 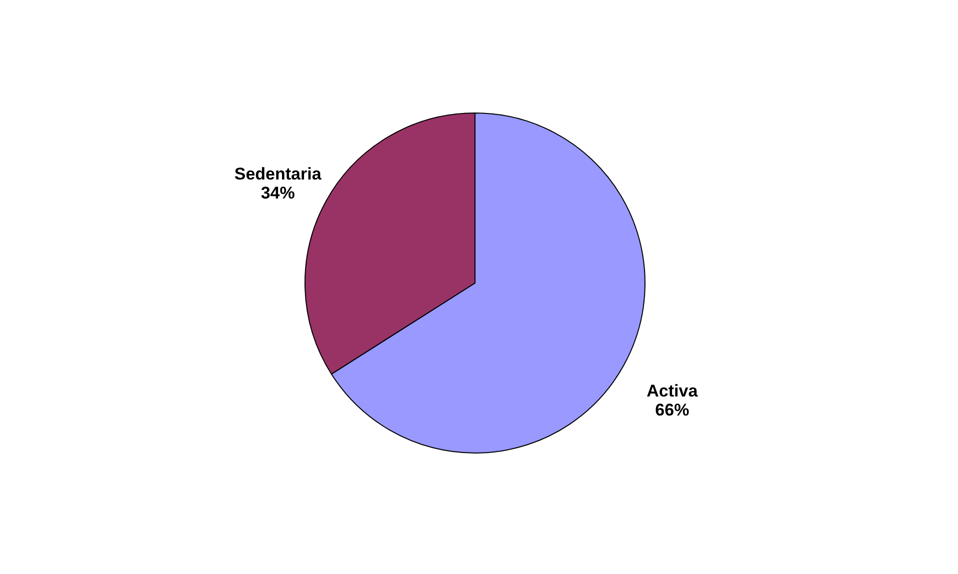 I want to click on data-label: 34%, so click(x=277, y=193).